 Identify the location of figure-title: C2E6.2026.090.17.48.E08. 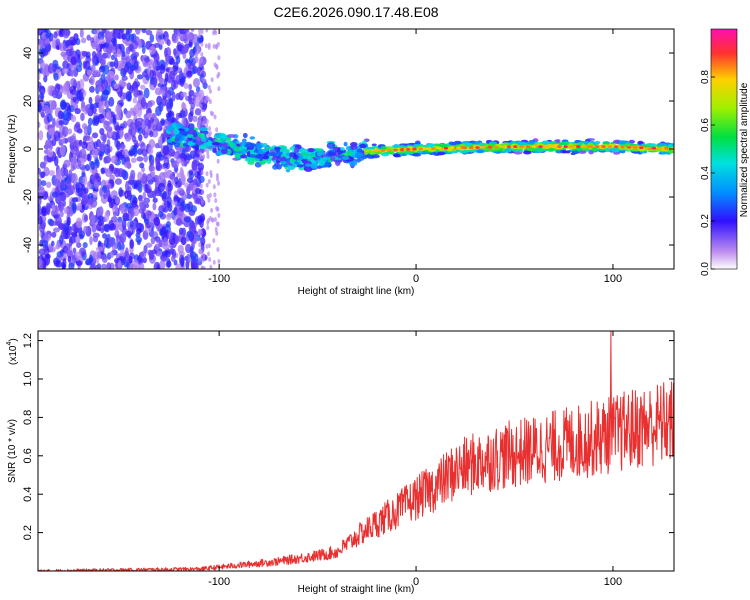
(355, 12).